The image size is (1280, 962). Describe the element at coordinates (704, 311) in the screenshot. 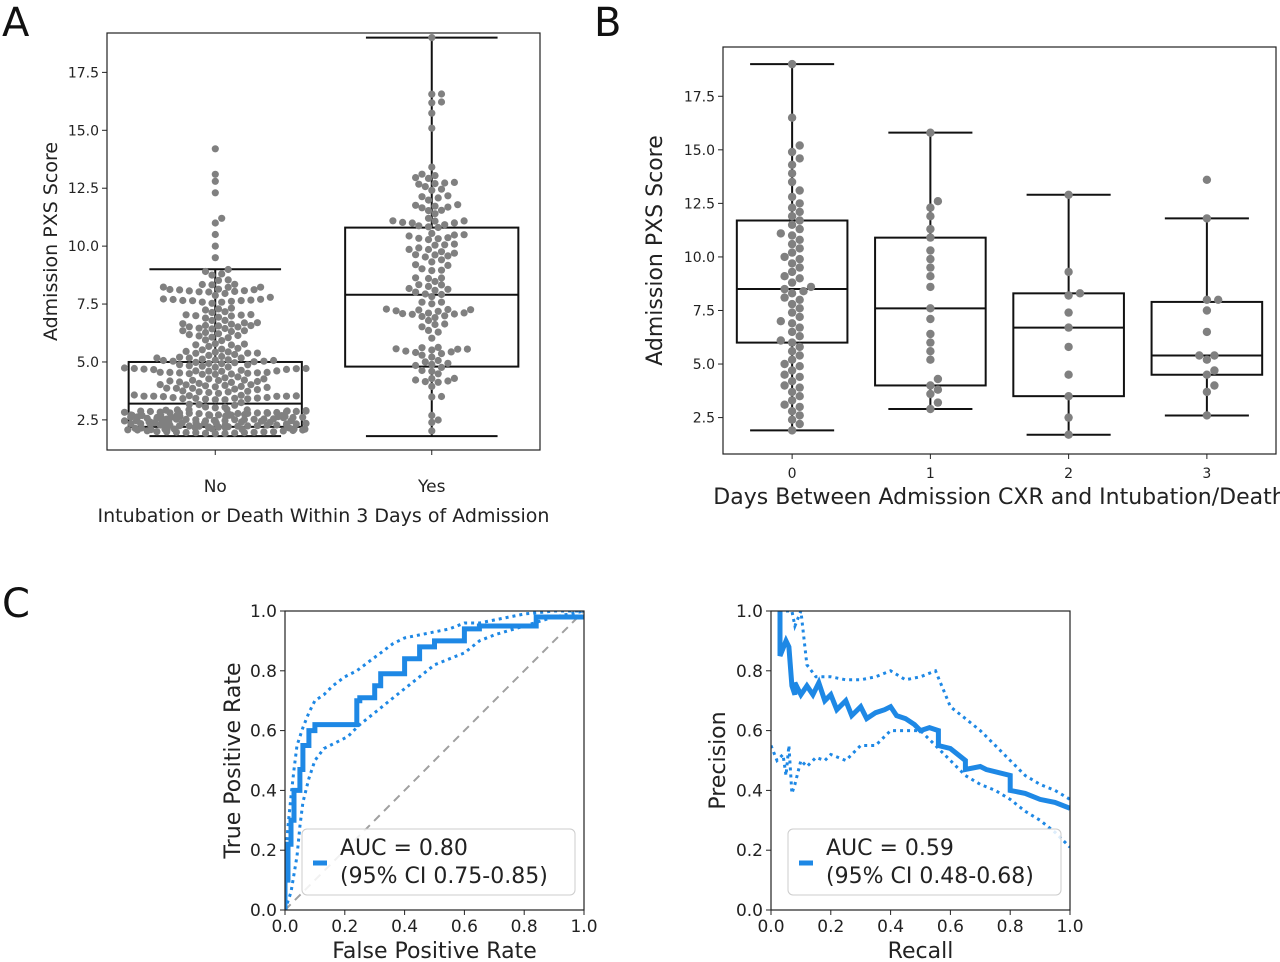

I see `y-tick-label: 7.5` at that location.